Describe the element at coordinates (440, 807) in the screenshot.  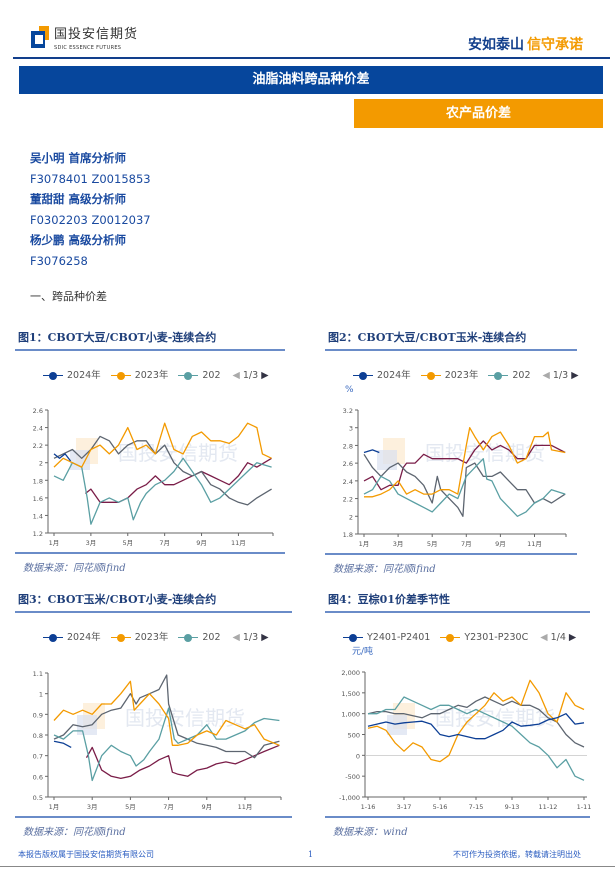
I see `x-tick-label: 5-16` at that location.